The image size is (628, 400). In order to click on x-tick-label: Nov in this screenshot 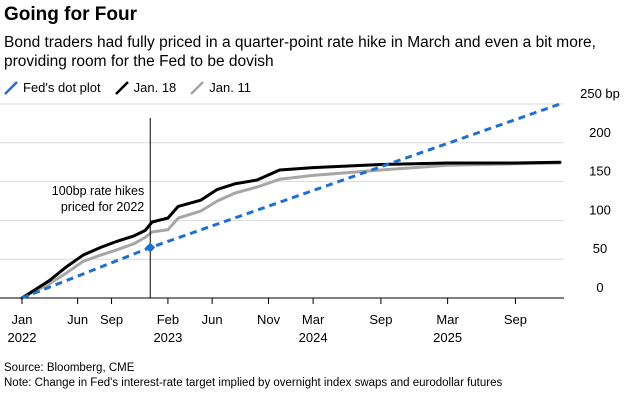, I will do `click(269, 319)`.